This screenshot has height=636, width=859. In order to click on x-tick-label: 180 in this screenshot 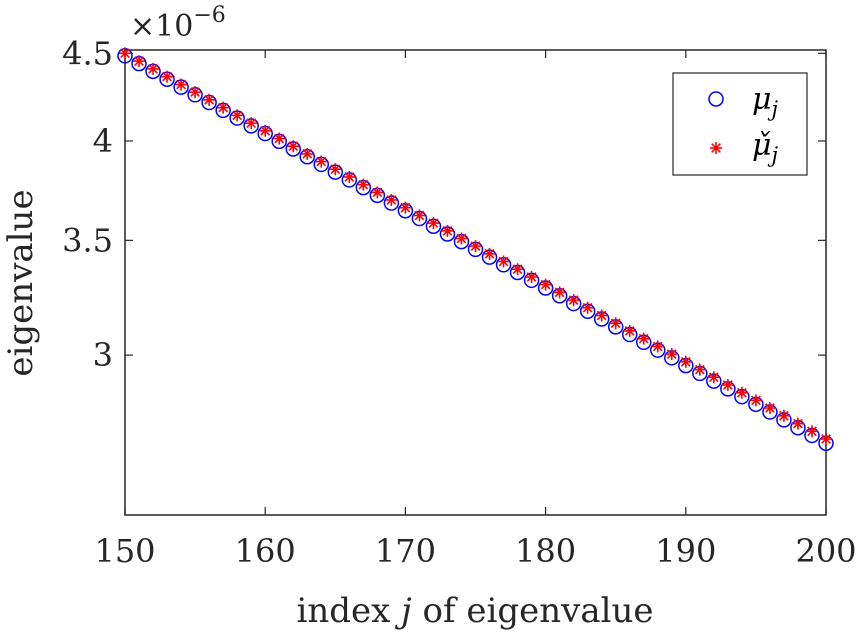, I will do `click(545, 551)`.